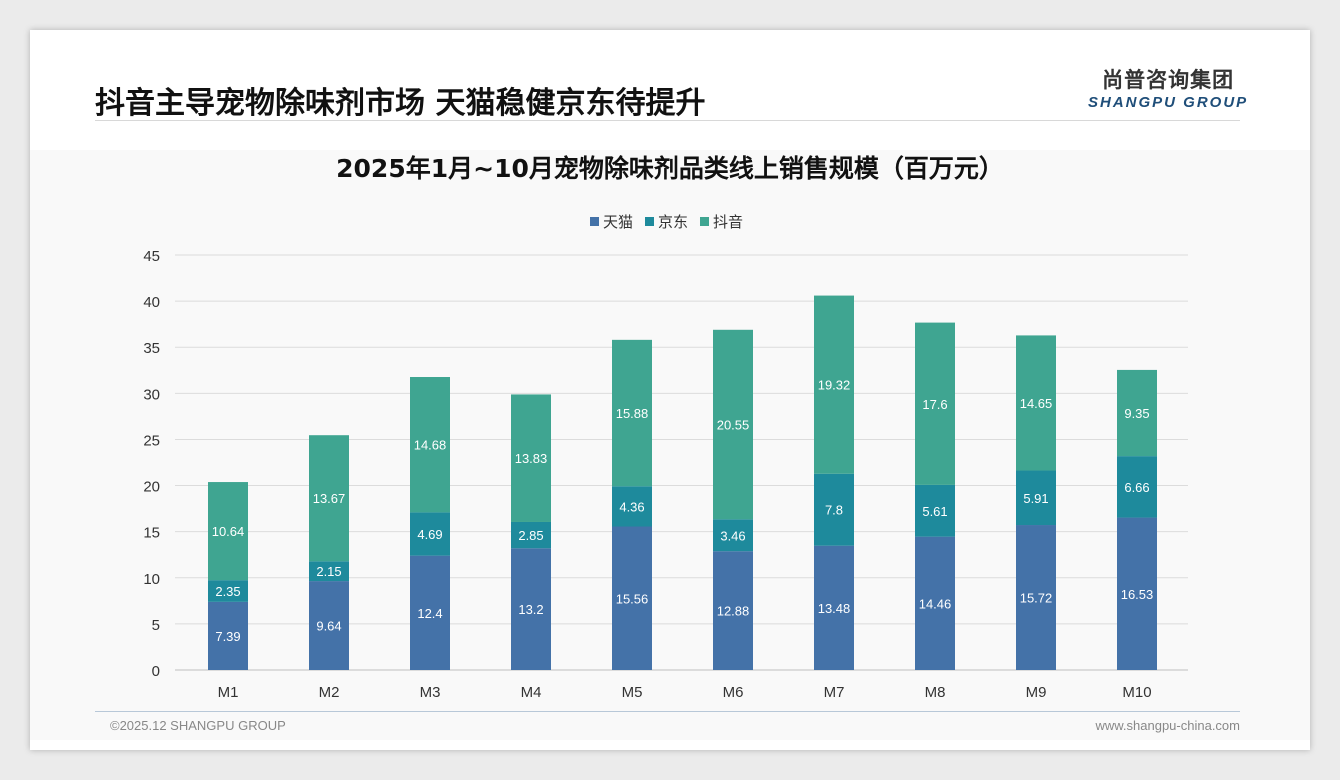 The height and width of the screenshot is (780, 1340). What do you see at coordinates (632, 692) in the screenshot?
I see `x-tick-label: M5` at bounding box center [632, 692].